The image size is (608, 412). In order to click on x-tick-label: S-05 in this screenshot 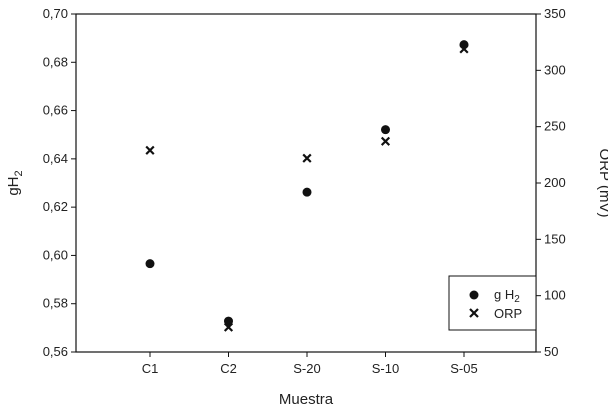, I will do `click(463, 368)`.